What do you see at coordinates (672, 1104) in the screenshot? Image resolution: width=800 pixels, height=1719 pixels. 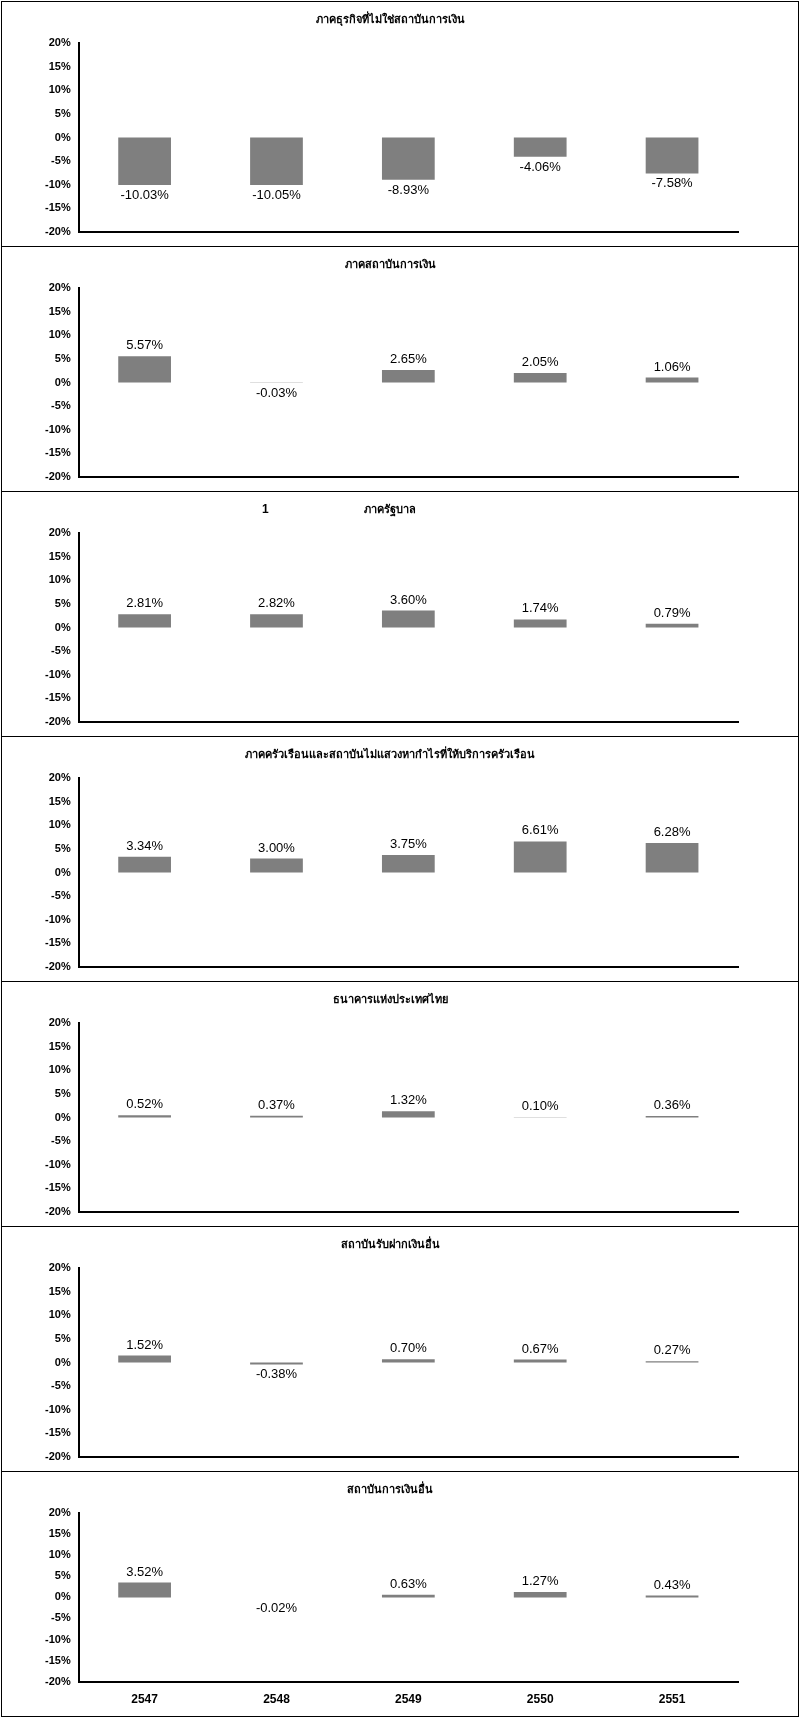 I see `data-label: 0.36%` at bounding box center [672, 1104].